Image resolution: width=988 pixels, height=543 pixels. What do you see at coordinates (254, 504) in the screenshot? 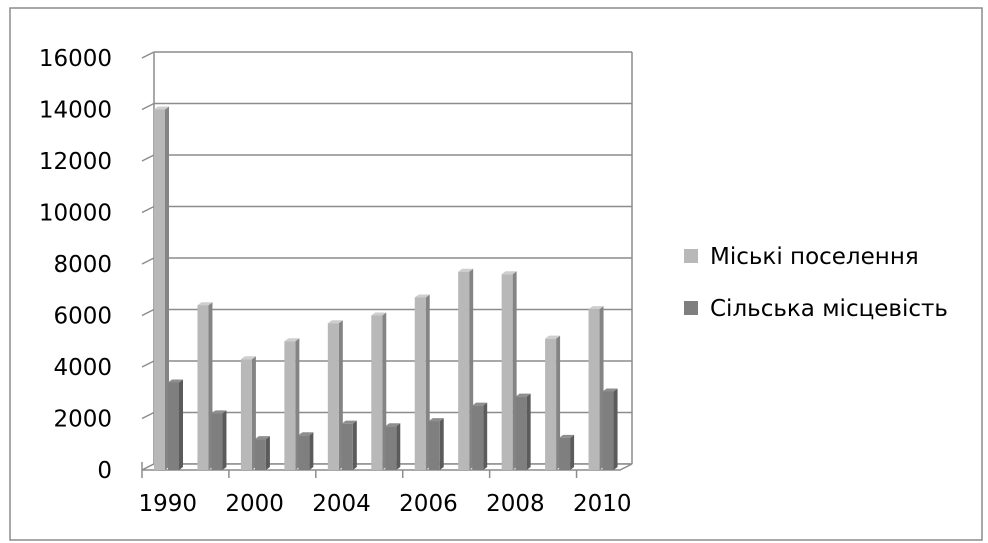
I see `x-tick-label: 2000` at bounding box center [254, 504].